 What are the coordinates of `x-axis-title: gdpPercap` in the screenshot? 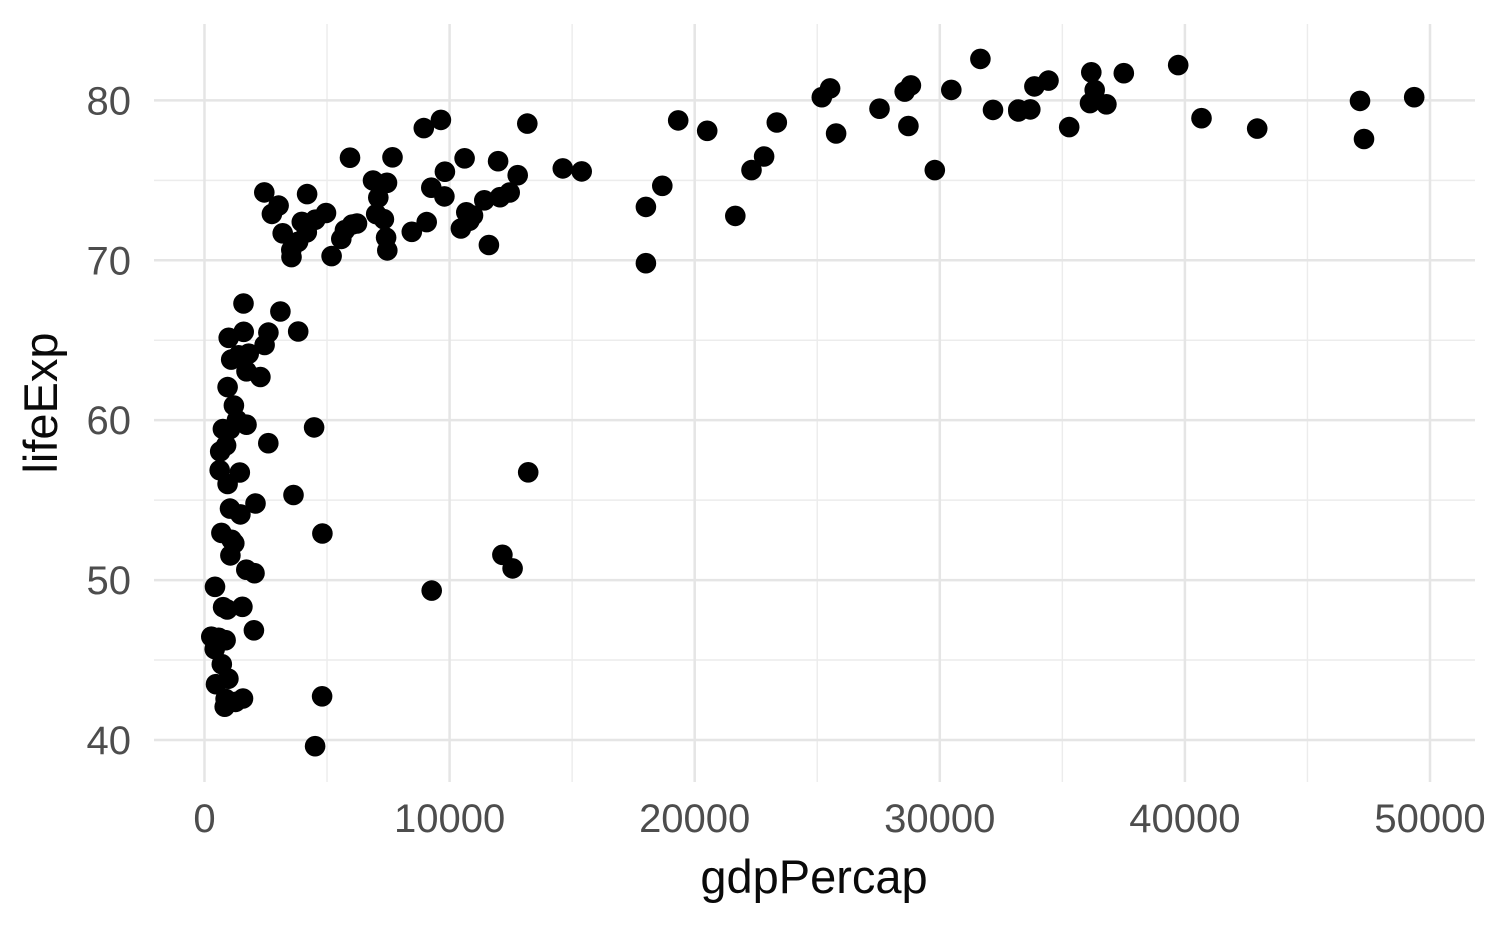 It's located at (813, 876).